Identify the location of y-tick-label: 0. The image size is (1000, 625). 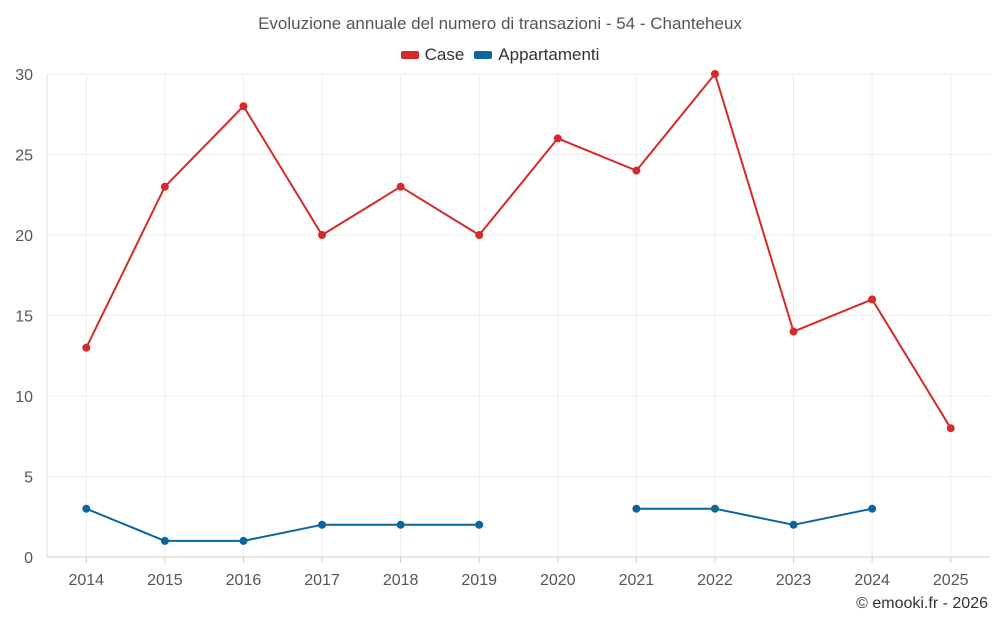
(28, 558).